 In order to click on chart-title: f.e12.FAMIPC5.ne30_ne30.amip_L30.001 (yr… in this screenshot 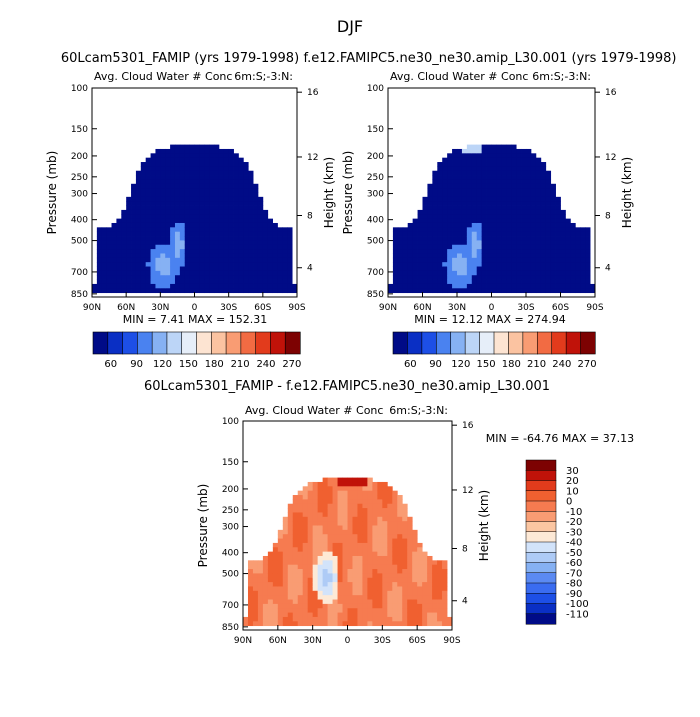, I will do `click(490, 58)`.